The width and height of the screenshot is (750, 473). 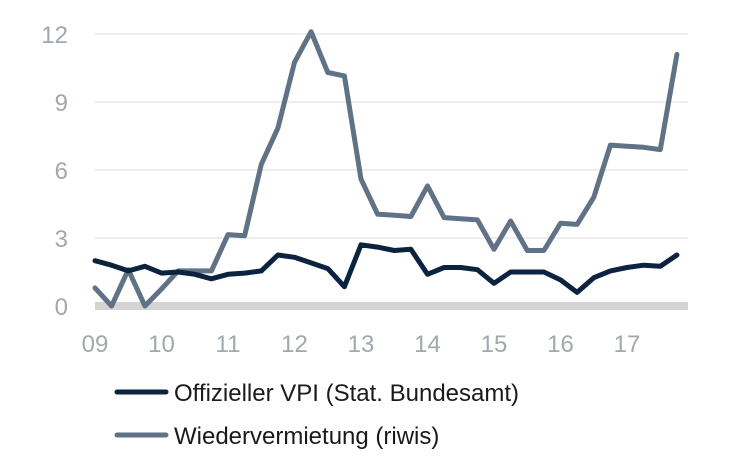 I want to click on x-tick-label: 13, so click(x=361, y=344).